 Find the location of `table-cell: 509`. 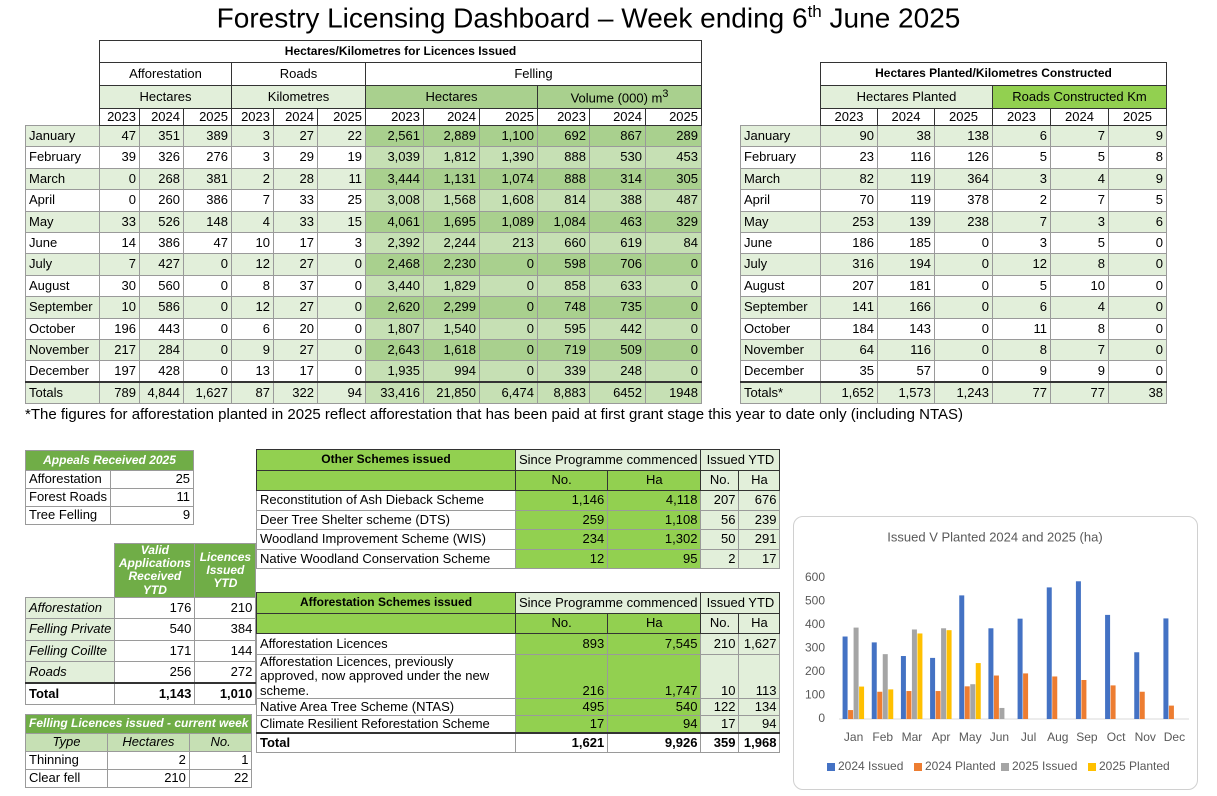

table-cell: 509 is located at coordinates (617, 350).